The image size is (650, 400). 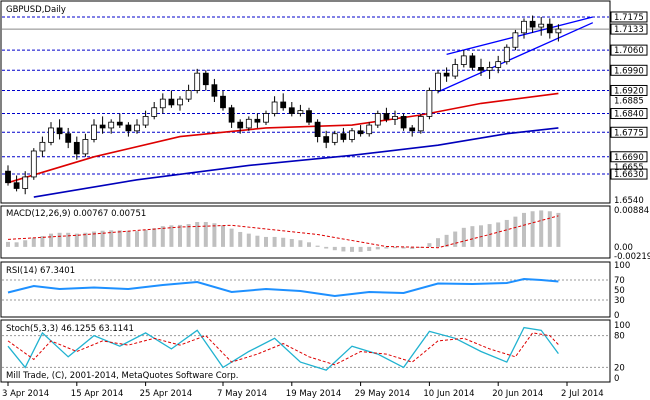 I want to click on date-label: 2 Jul 2014, so click(x=582, y=394).